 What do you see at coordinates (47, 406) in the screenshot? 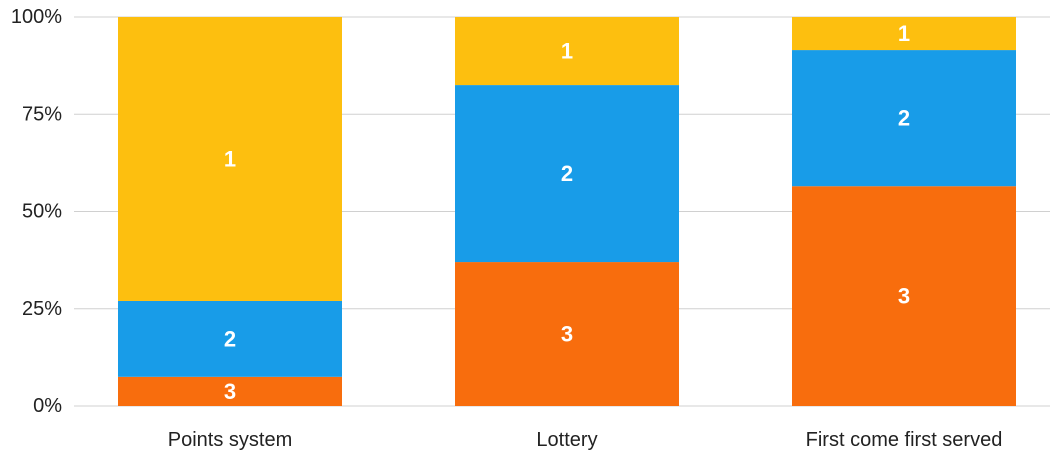
I see `y-tick-label: 0%` at bounding box center [47, 406].